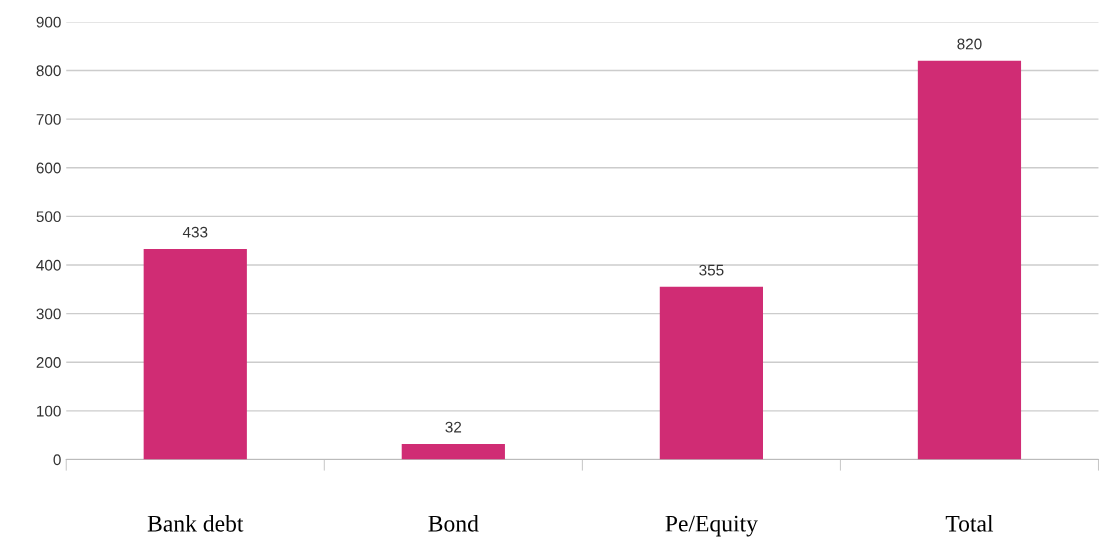 The image size is (1104, 547). I want to click on data-label: 820, so click(969, 44).